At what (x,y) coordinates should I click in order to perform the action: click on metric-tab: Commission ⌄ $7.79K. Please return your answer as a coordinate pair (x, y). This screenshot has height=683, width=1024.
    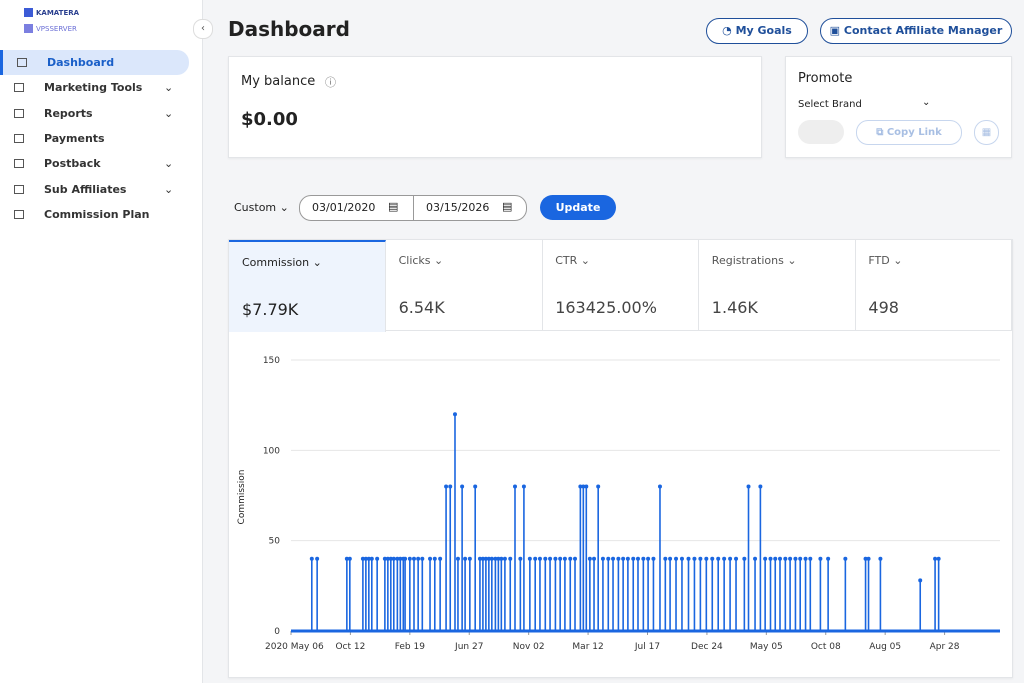
    Looking at the image, I should click on (307, 286).